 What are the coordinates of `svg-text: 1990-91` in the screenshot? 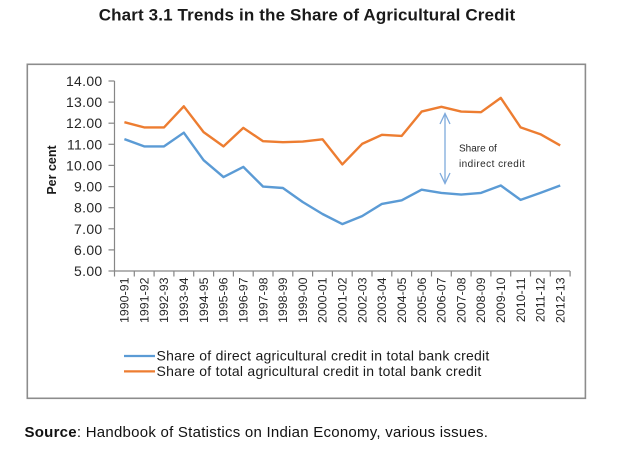 It's located at (125, 300).